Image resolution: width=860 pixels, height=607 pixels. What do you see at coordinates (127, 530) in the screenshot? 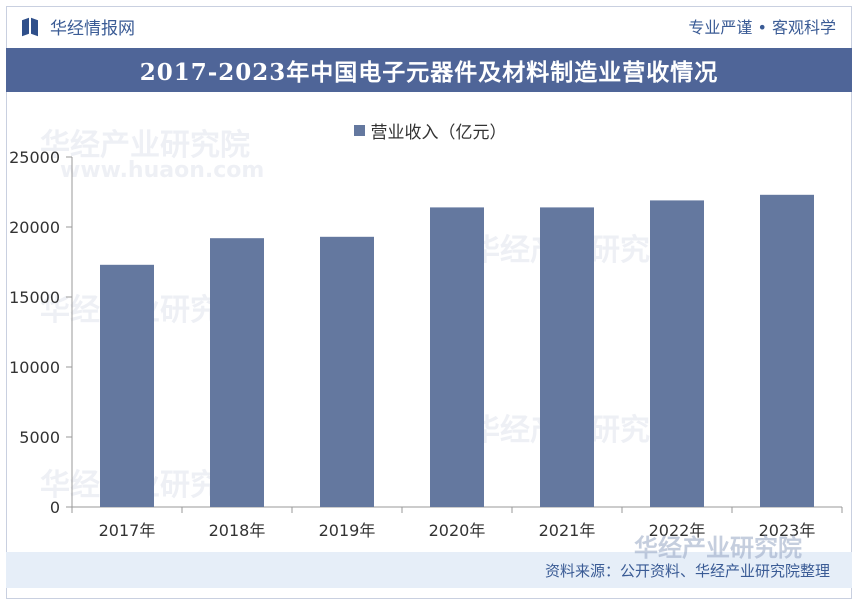
I see `x-tick-label: 2017年` at bounding box center [127, 530].